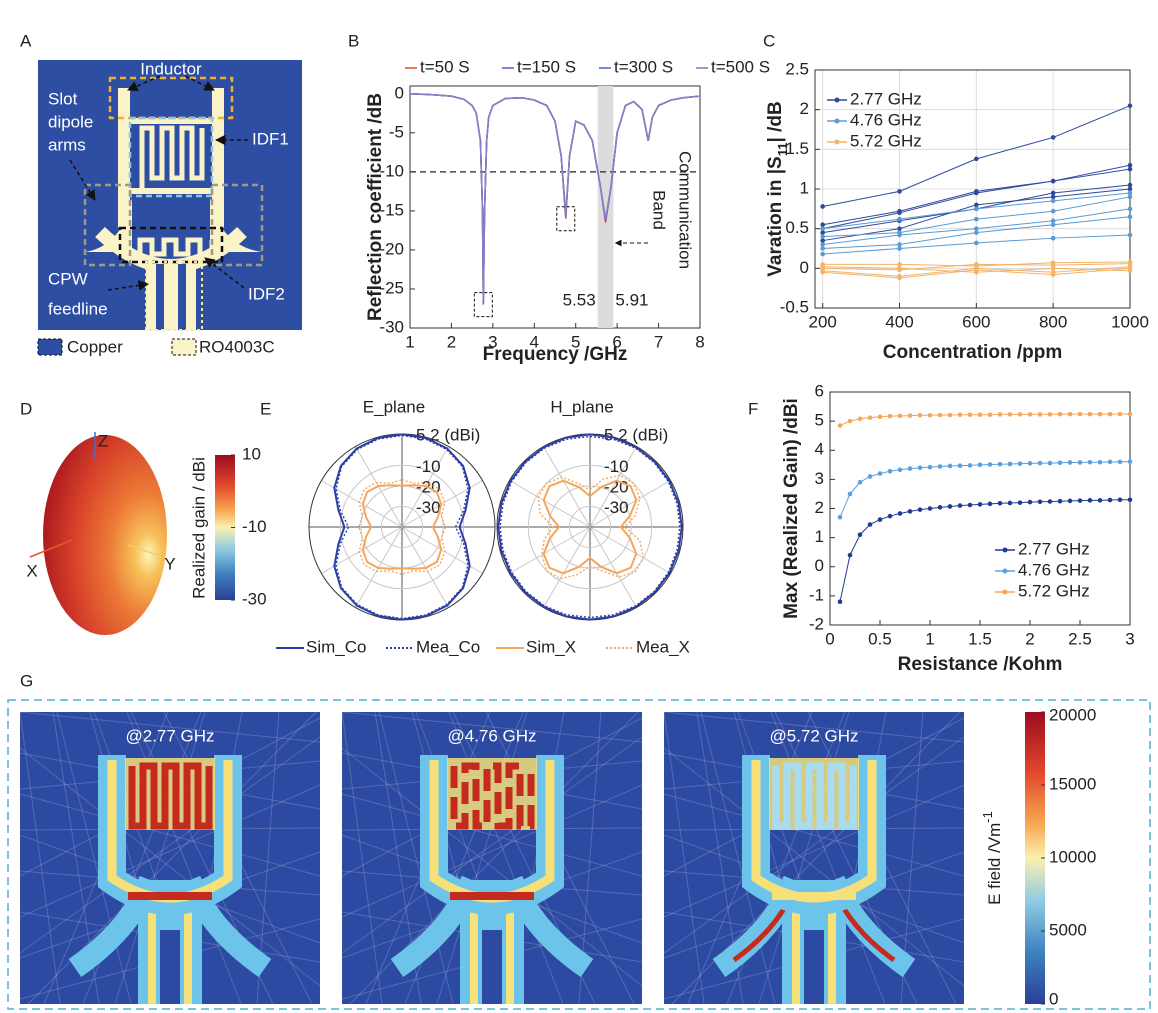  I want to click on colorbar-tick-label: 10000, so click(1072, 856).